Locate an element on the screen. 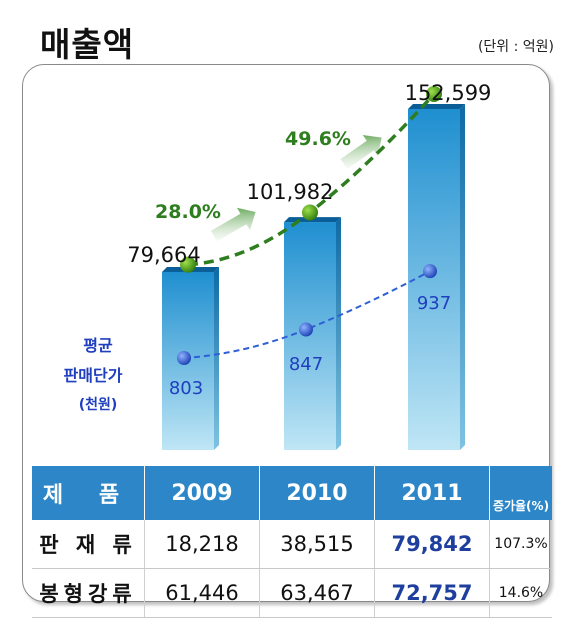  price-point-2011 is located at coordinates (430, 271).